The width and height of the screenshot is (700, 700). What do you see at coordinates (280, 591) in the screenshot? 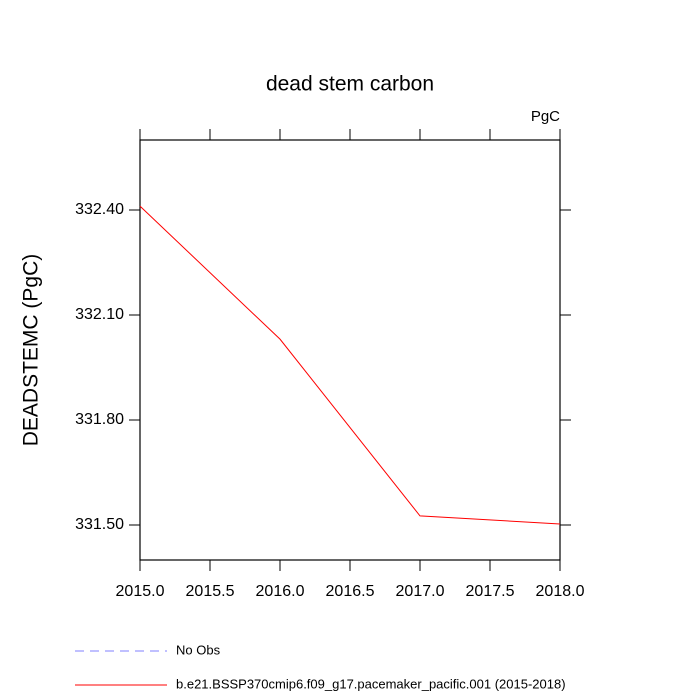
I see `x-tick-label: 2016.0` at bounding box center [280, 591].